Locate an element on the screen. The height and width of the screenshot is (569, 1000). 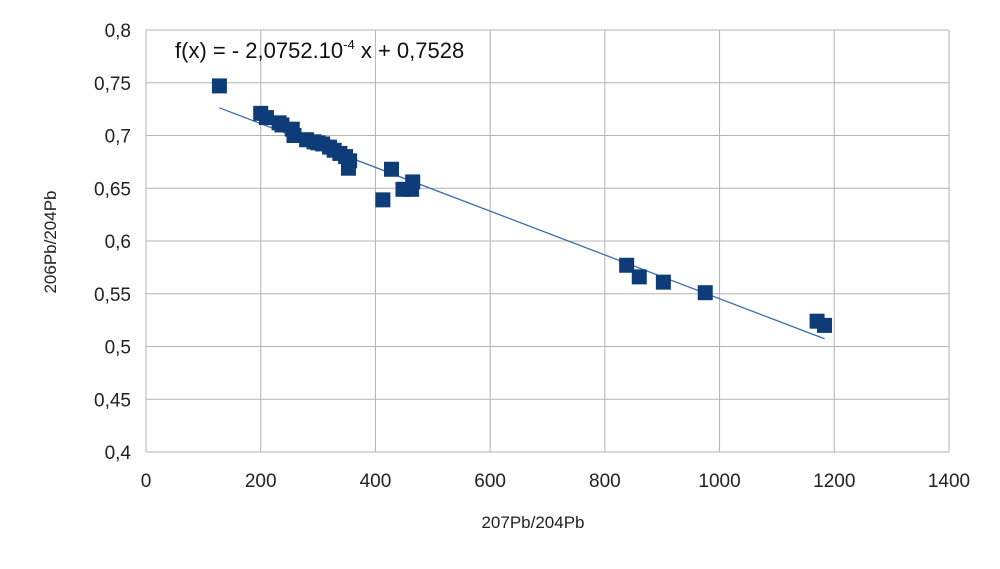
x-axis-title: 207Pb/204Pb is located at coordinates (532, 522).